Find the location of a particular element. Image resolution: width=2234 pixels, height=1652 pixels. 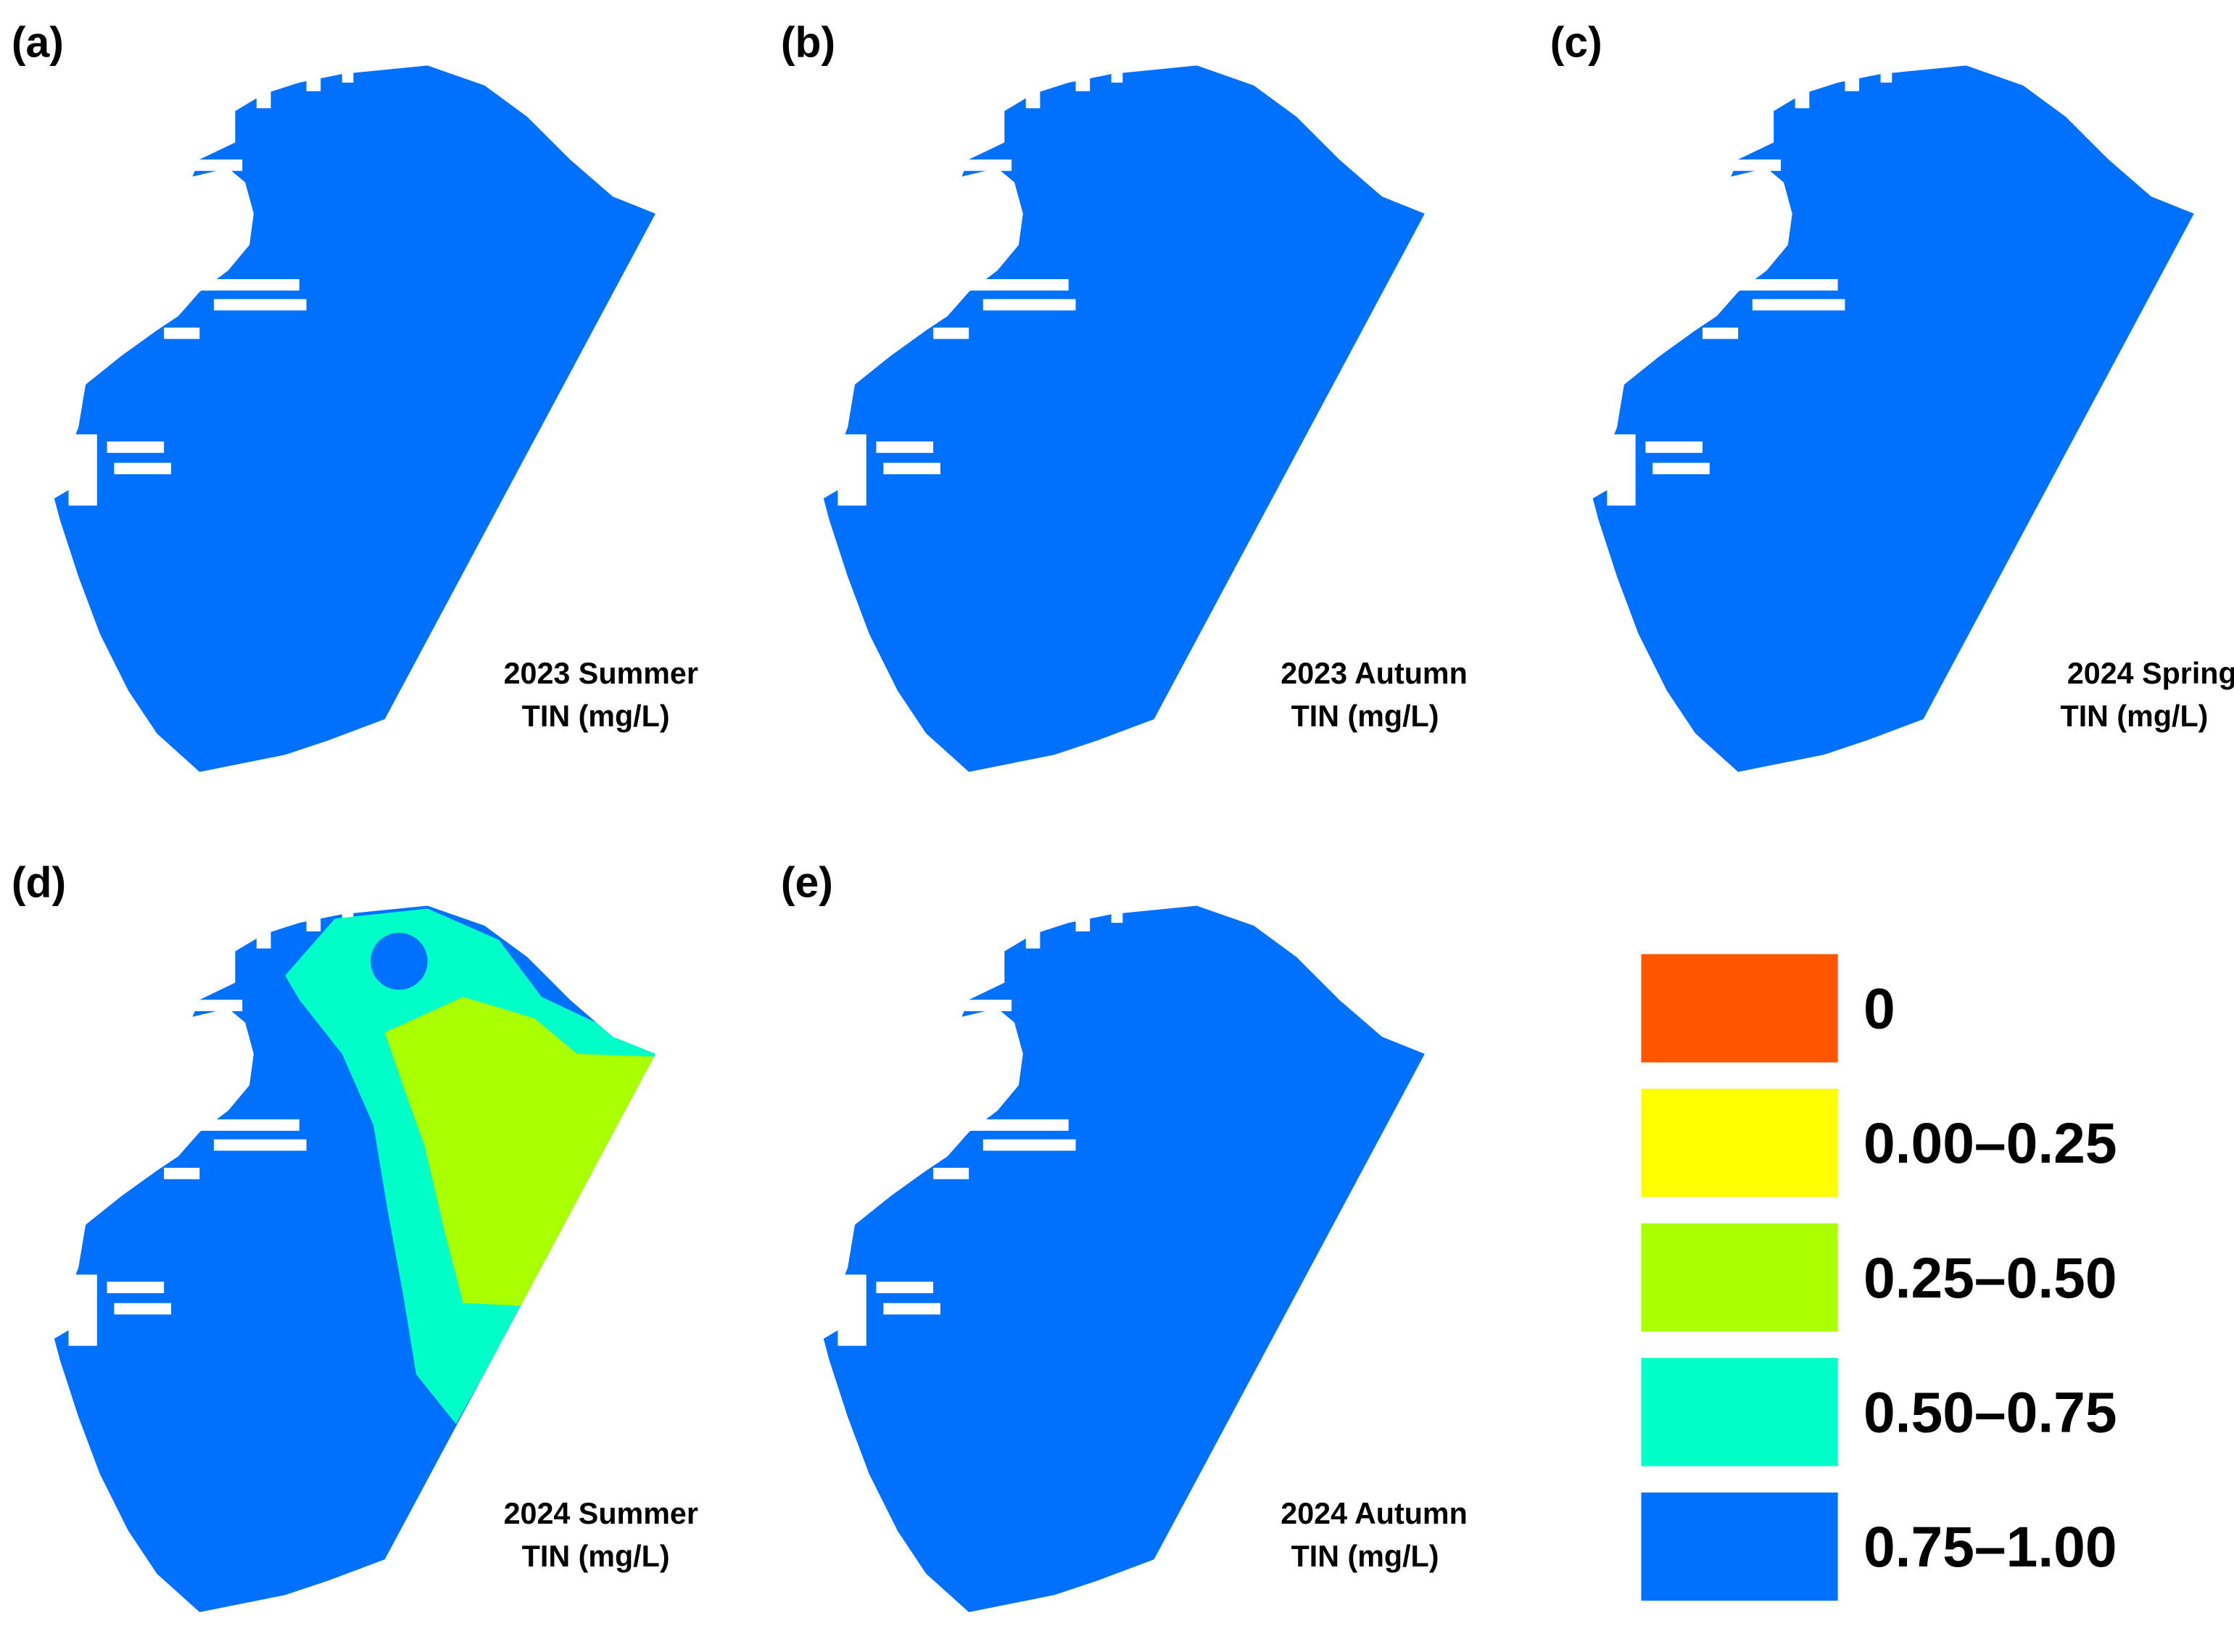

panel-label: (c) is located at coordinates (1576, 43).